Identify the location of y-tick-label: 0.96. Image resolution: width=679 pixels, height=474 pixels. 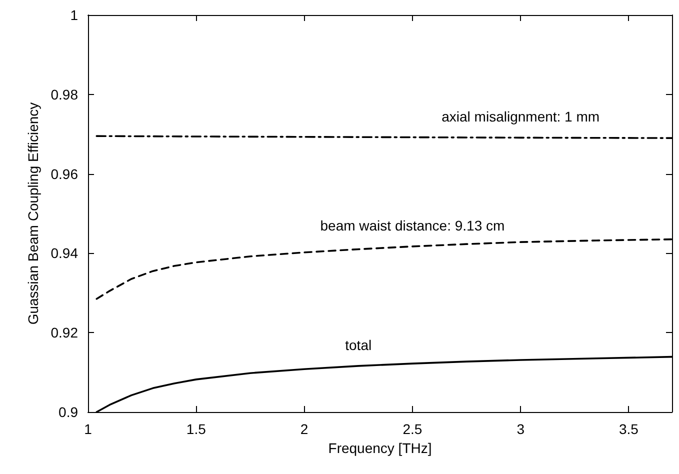
(64, 174).